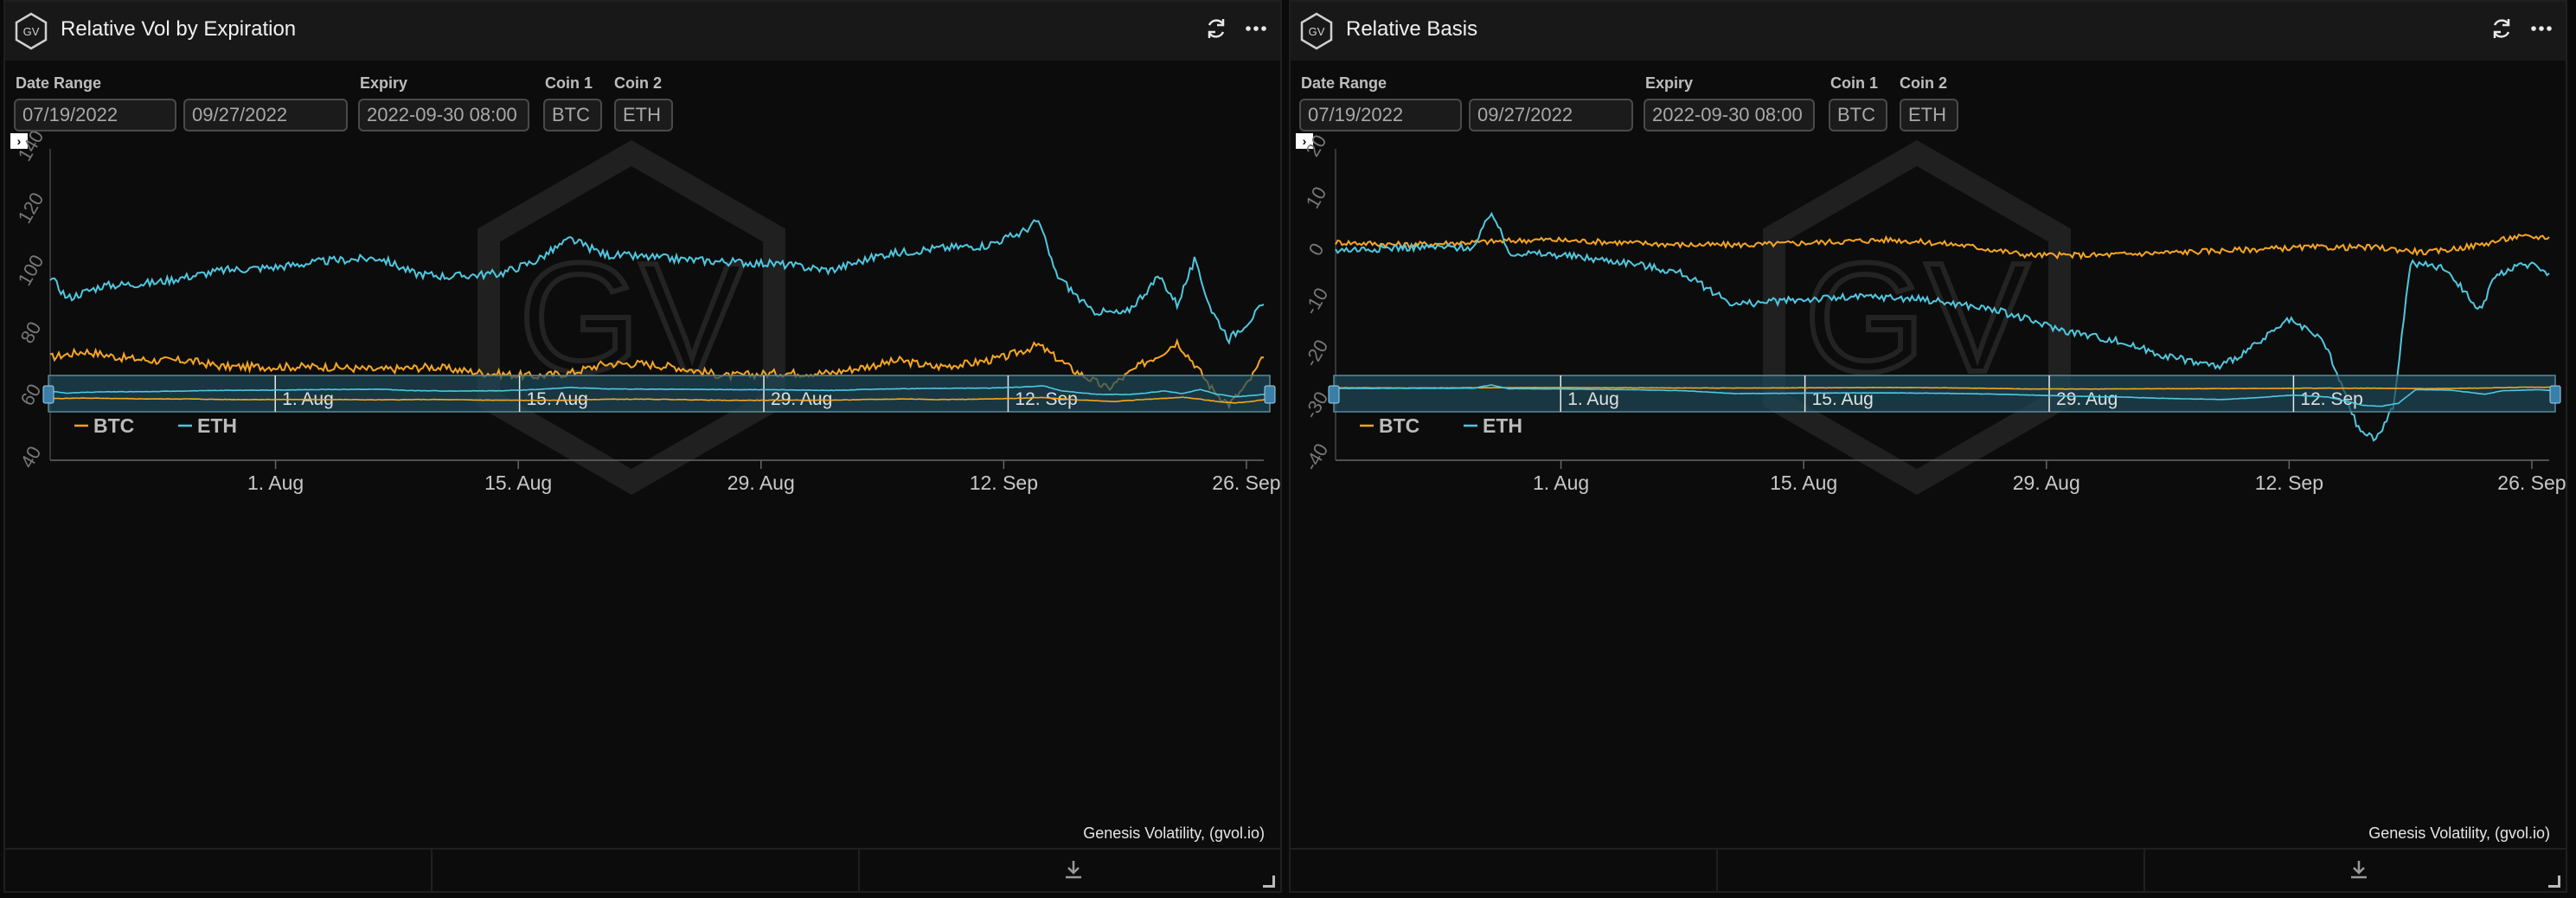 This screenshot has width=2576, height=898. Describe the element at coordinates (1316, 145) in the screenshot. I see `y-tick-label: 20` at that location.